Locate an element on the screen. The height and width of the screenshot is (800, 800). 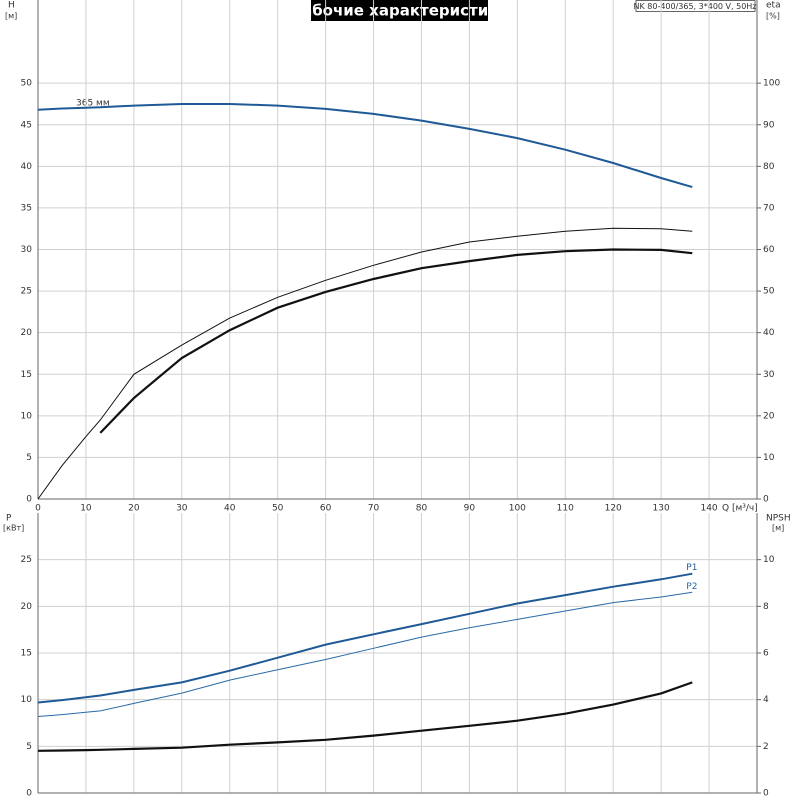
x-tick-label: 100 is located at coordinates (517, 509).